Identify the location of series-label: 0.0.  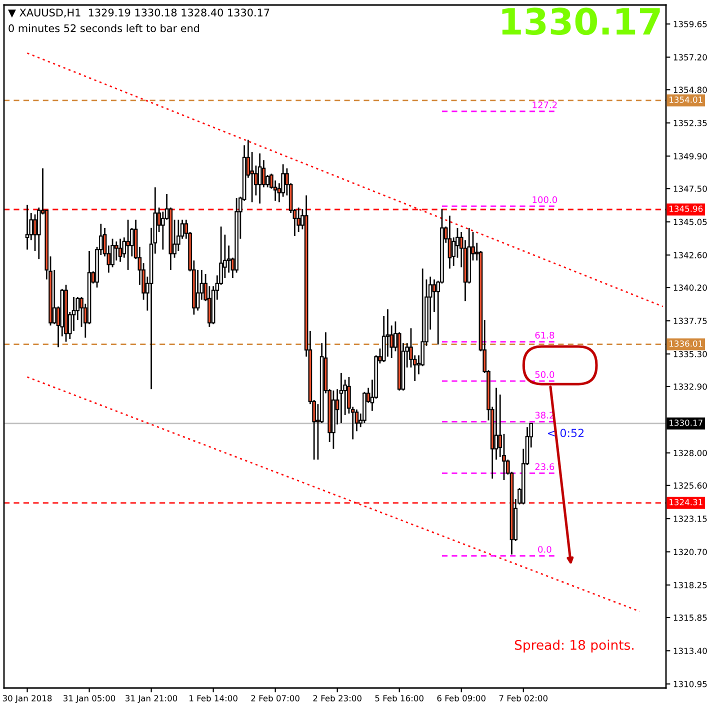
(545, 549).